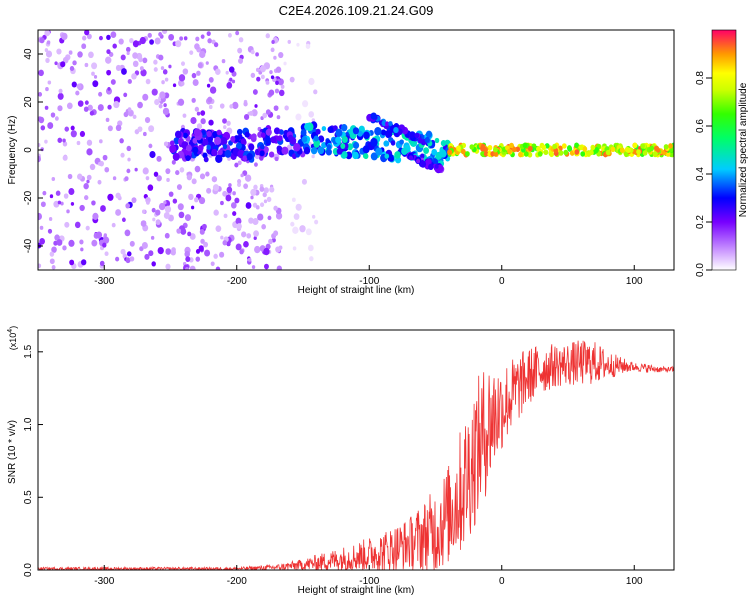  What do you see at coordinates (28, 102) in the screenshot?
I see `y-tick-label: 20` at bounding box center [28, 102].